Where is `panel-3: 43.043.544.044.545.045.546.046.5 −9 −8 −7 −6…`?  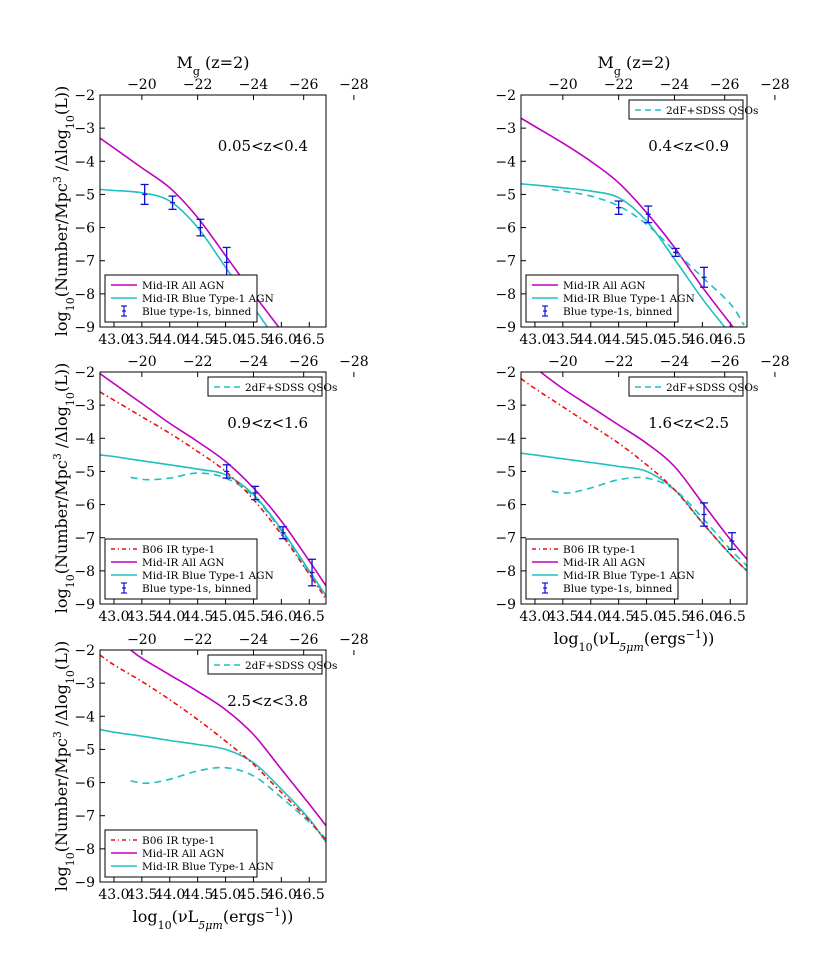
panel-3: 43.043.544.044.545.045.546.046.5 −9 −8 −7 −6… is located at coordinates (210, 489).